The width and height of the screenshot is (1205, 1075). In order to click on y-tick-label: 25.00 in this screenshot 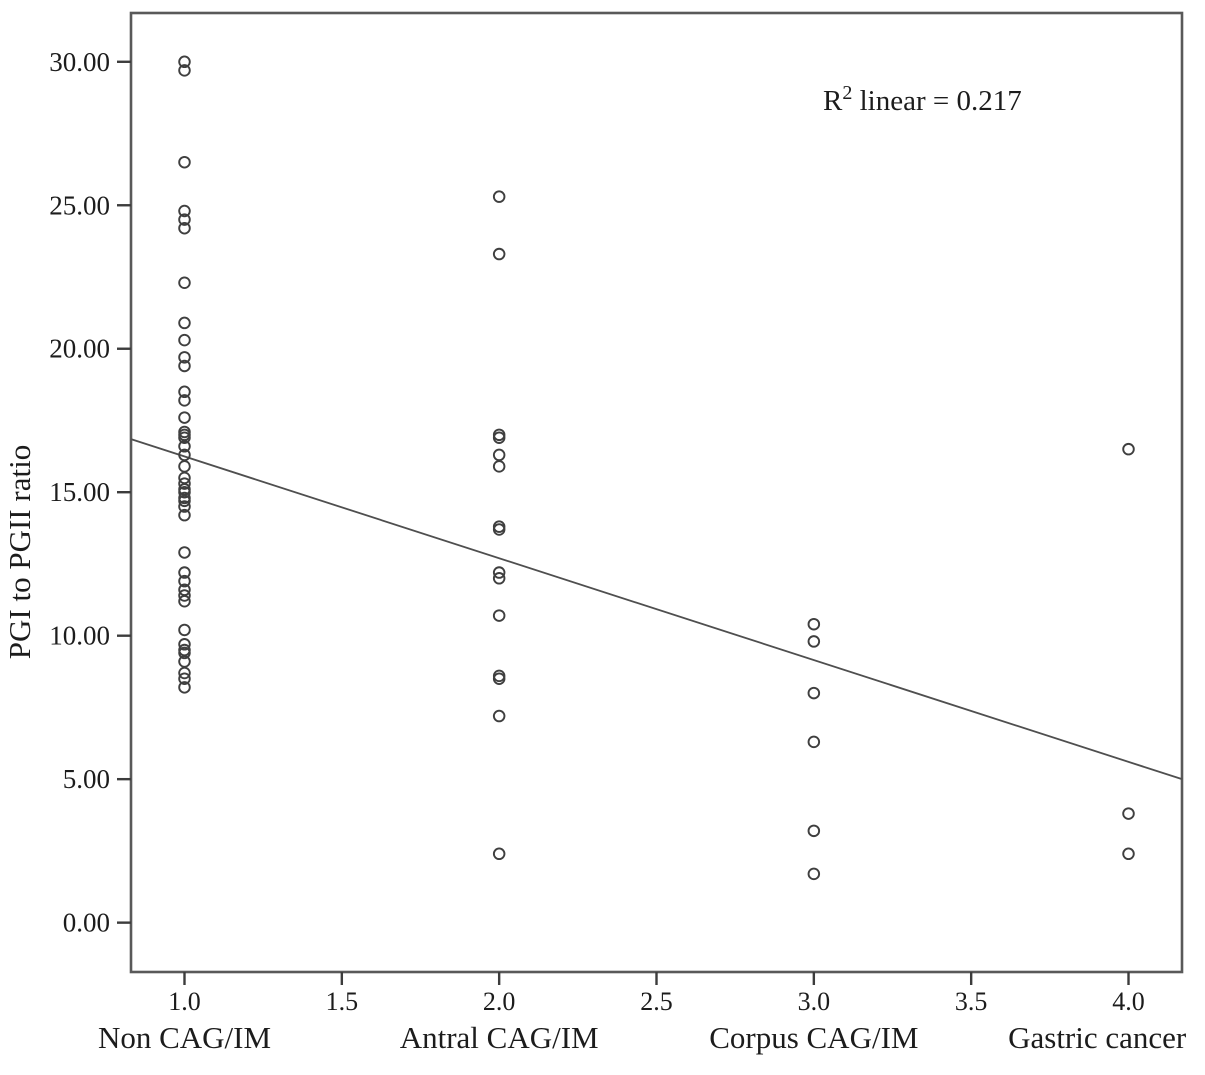, I will do `click(79, 205)`.